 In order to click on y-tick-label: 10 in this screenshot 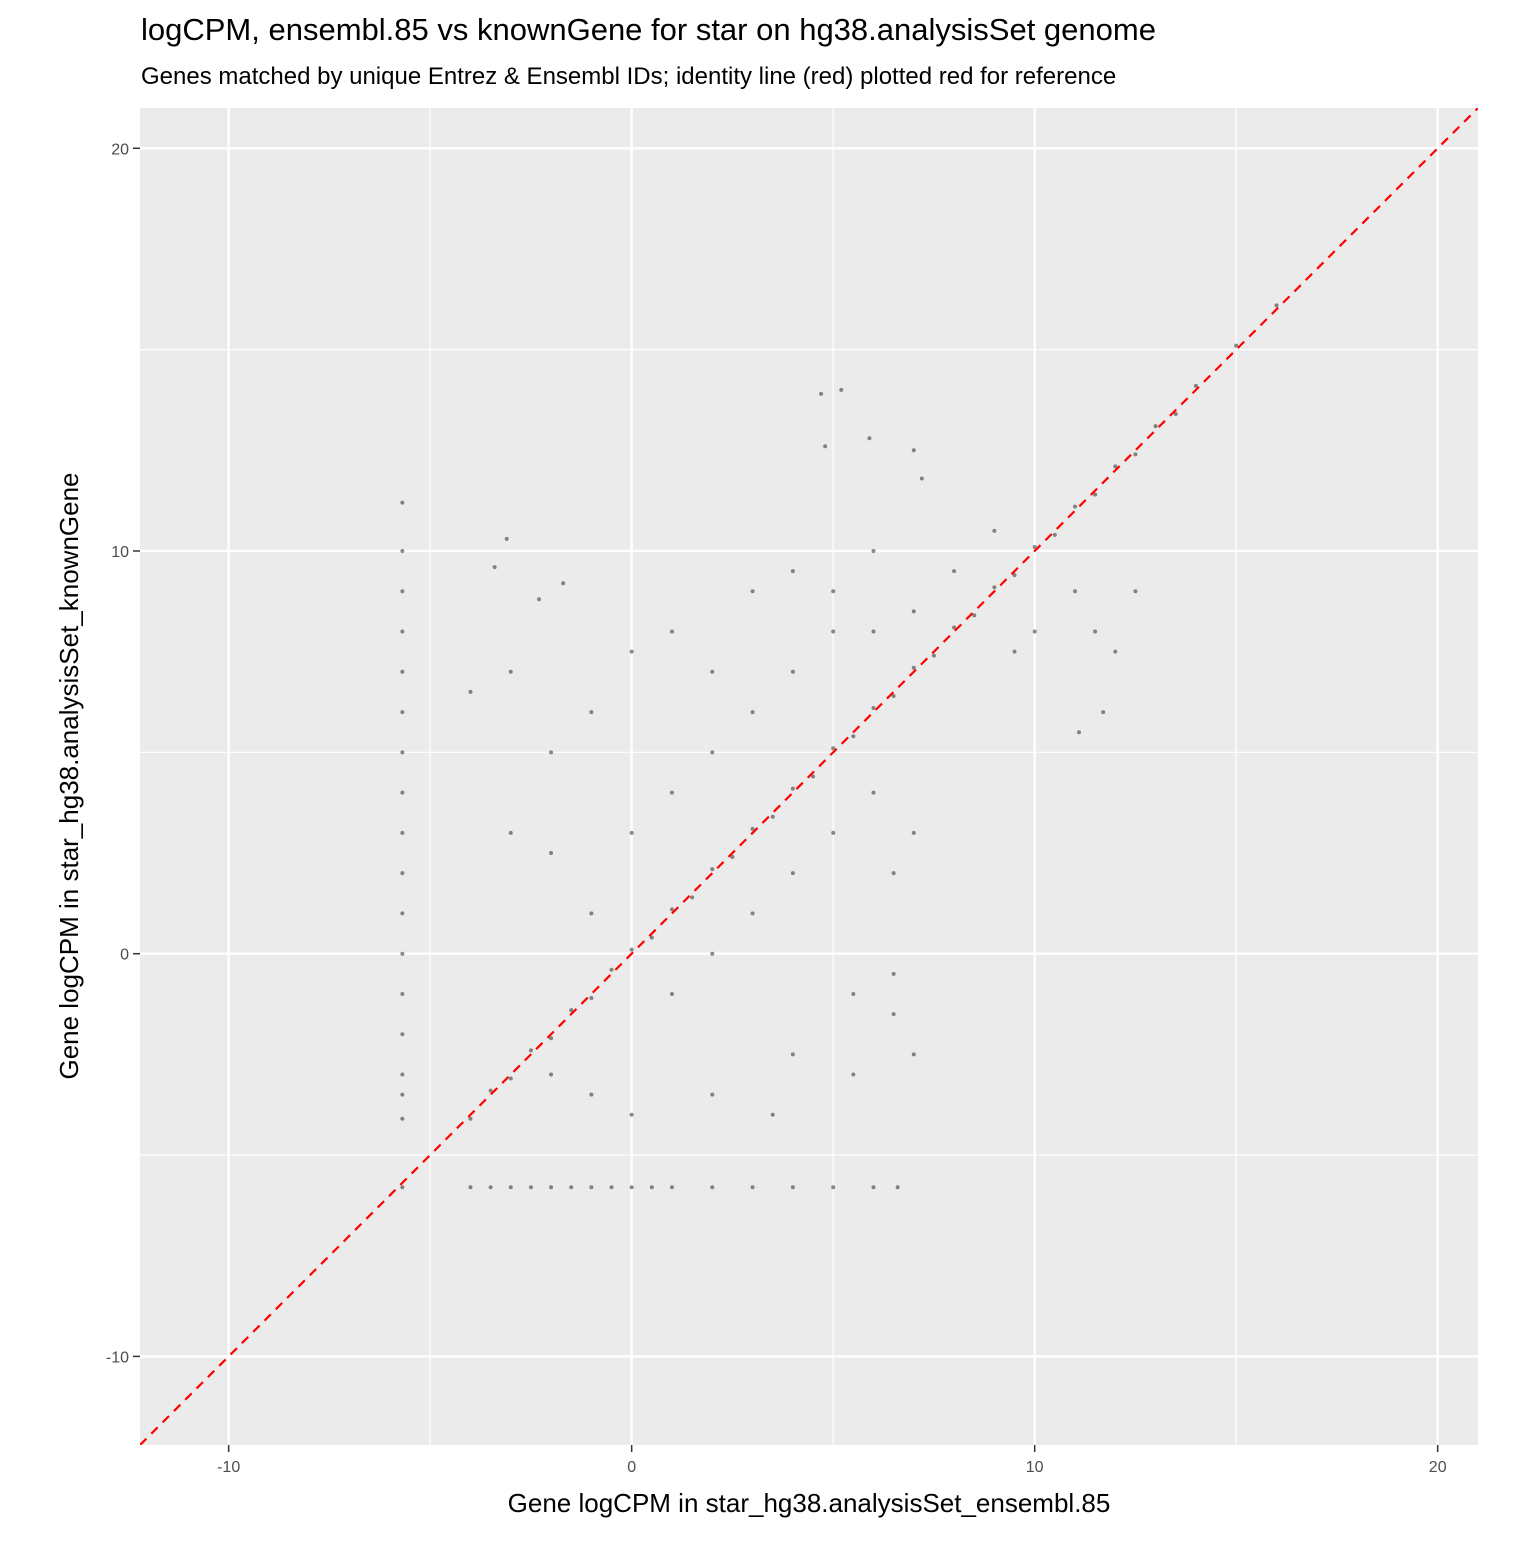, I will do `click(120, 552)`.